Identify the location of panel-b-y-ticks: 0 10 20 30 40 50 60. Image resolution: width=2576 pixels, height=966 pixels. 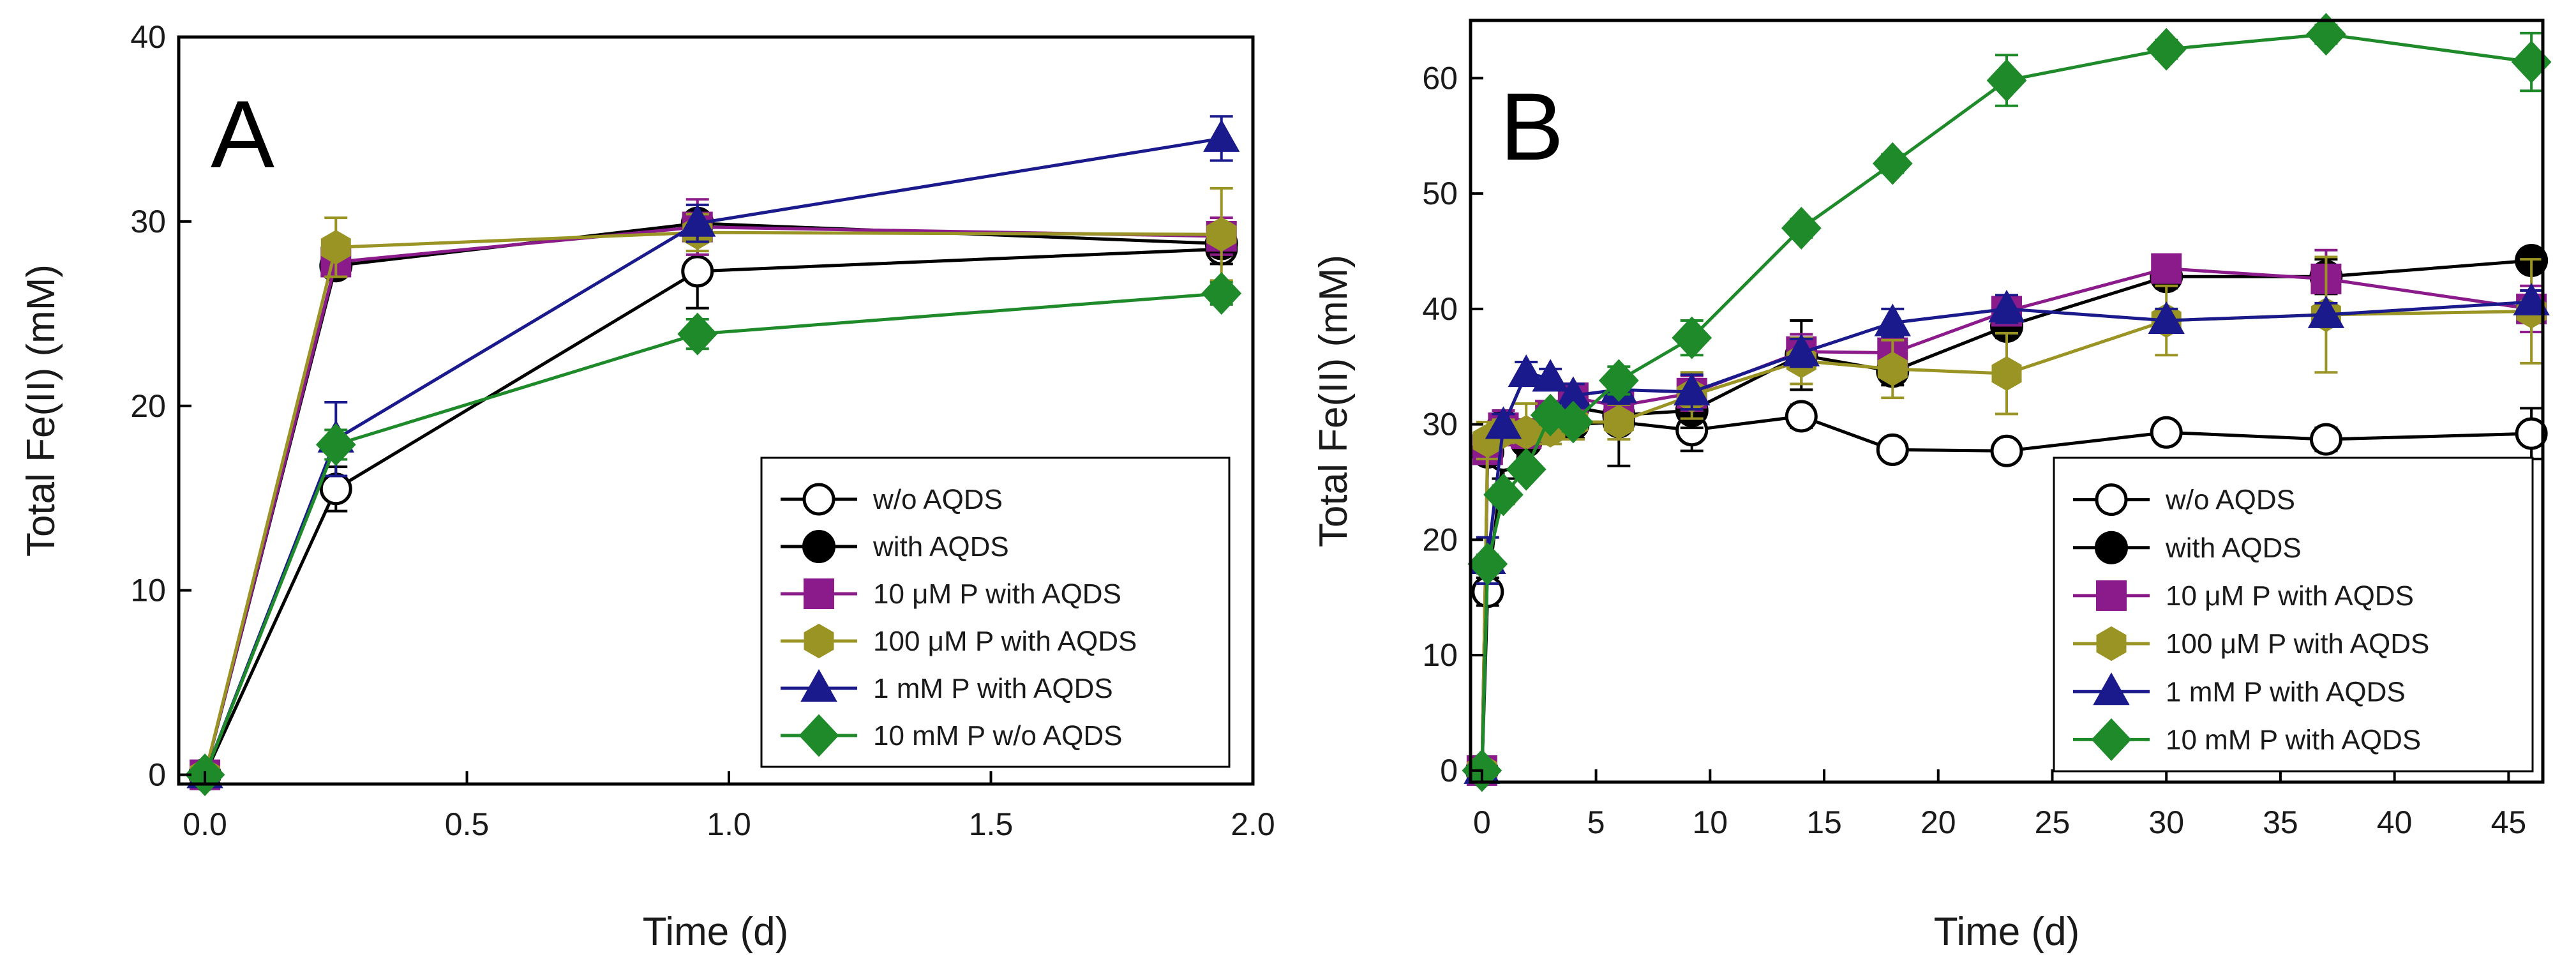
(1452, 424).